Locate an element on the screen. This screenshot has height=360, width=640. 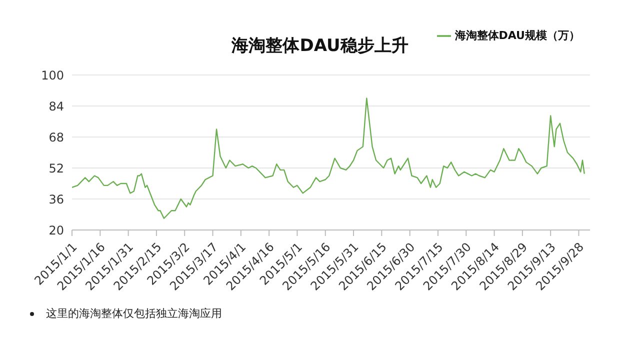
y-tick-label: 52 is located at coordinates (56, 168).